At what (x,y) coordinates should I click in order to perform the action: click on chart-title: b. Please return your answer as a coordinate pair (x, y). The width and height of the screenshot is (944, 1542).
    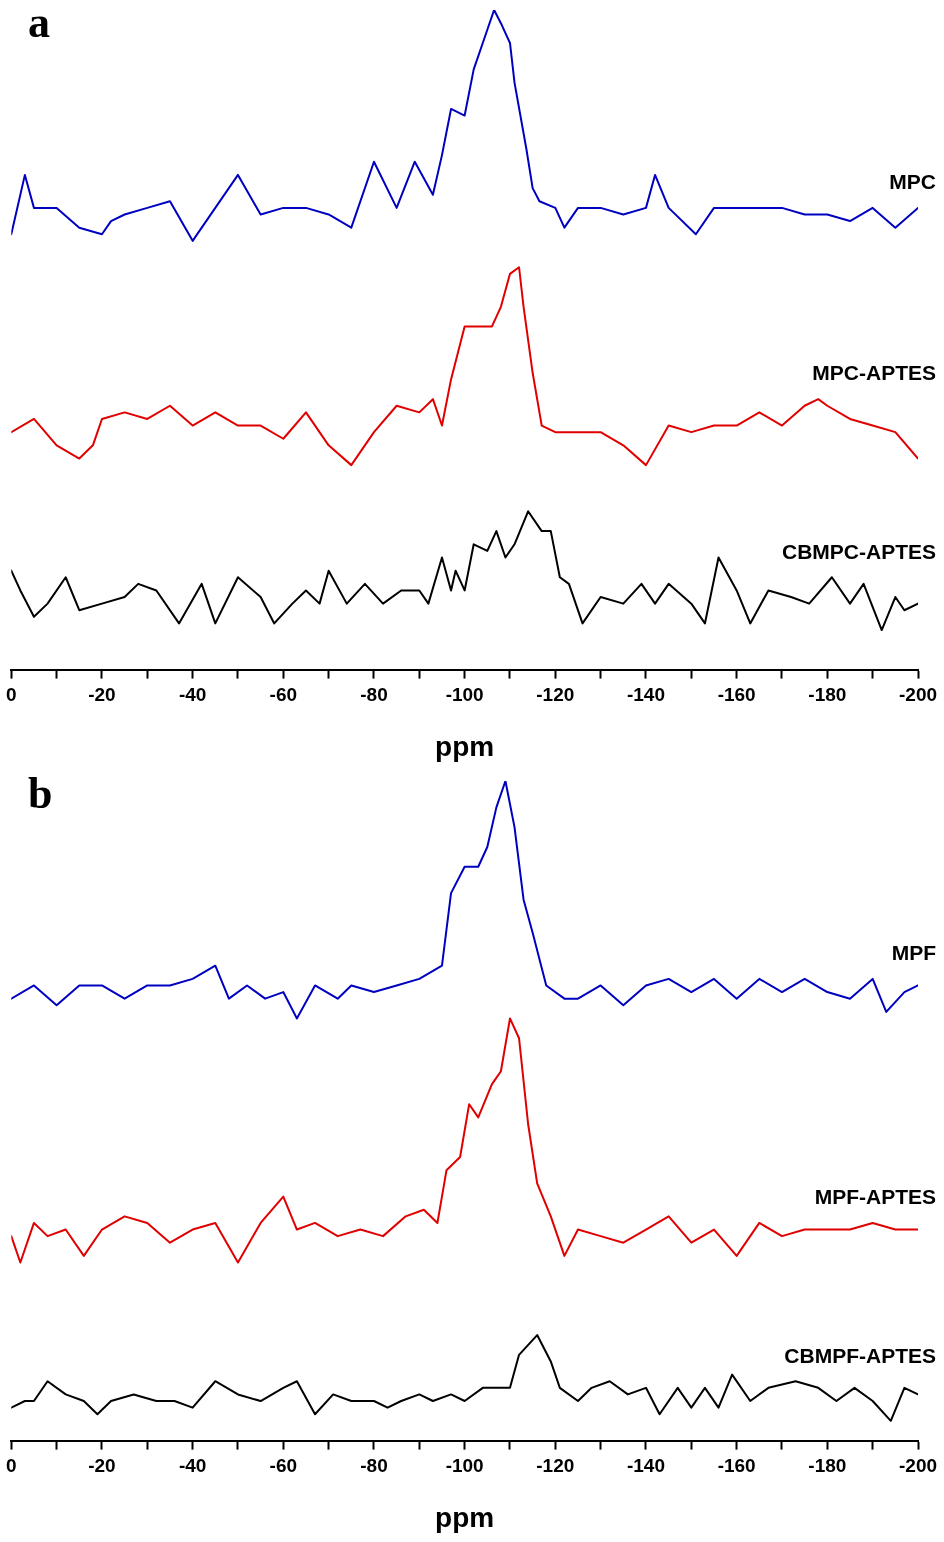
    Looking at the image, I should click on (40, 794).